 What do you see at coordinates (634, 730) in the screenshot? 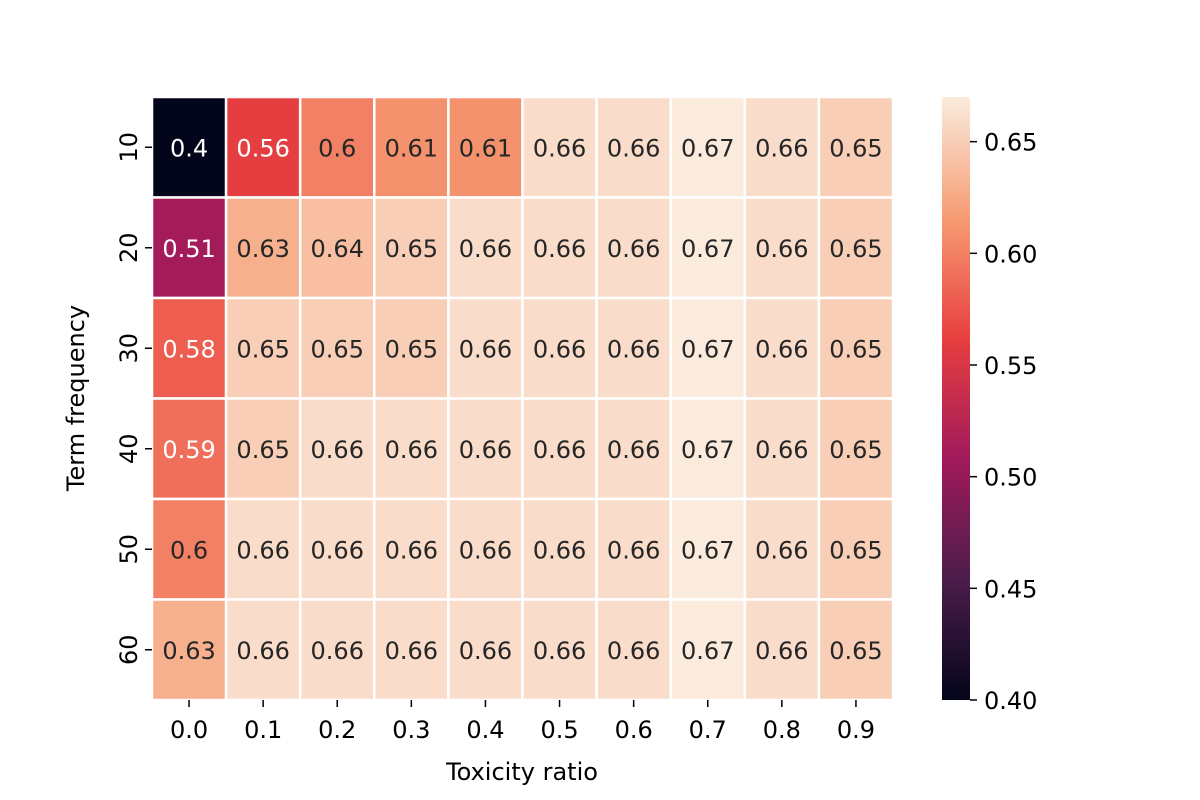
I see `x-tick-label: 0.6` at bounding box center [634, 730].